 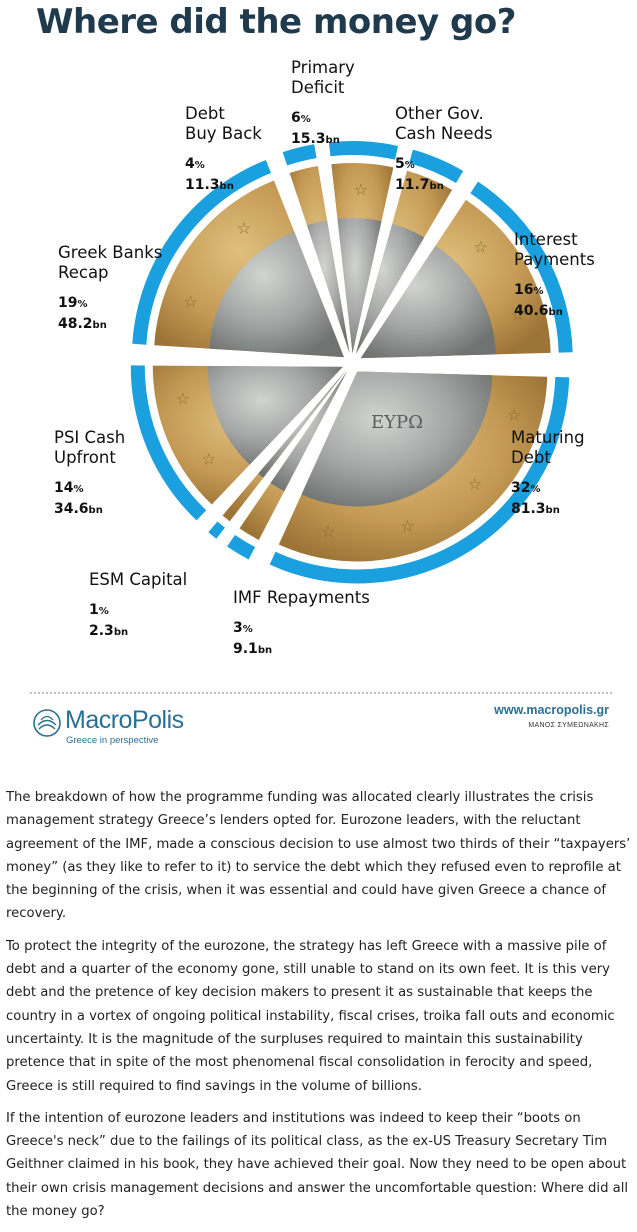 I want to click on slice-amount: 40.6bn, so click(x=538, y=311).